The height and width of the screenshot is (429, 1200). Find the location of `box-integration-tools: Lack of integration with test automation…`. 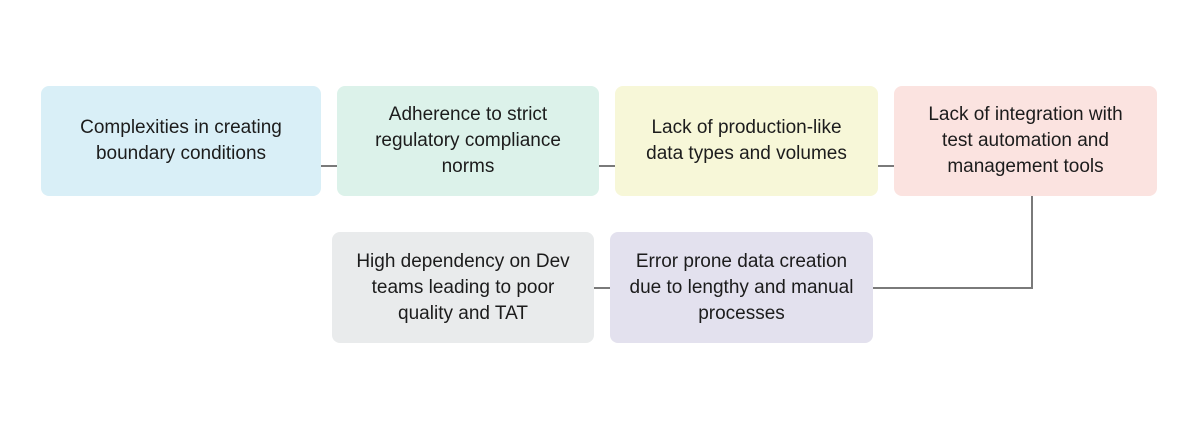

box-integration-tools: Lack of integration with test automation… is located at coordinates (1025, 141).